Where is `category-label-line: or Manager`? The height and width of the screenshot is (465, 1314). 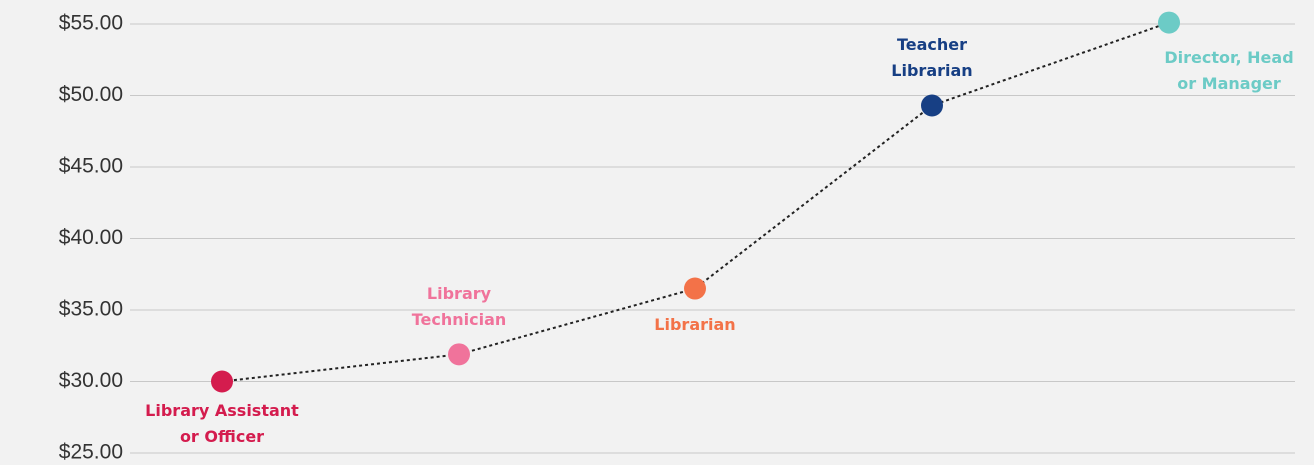
category-label-line: or Manager is located at coordinates (1229, 83).